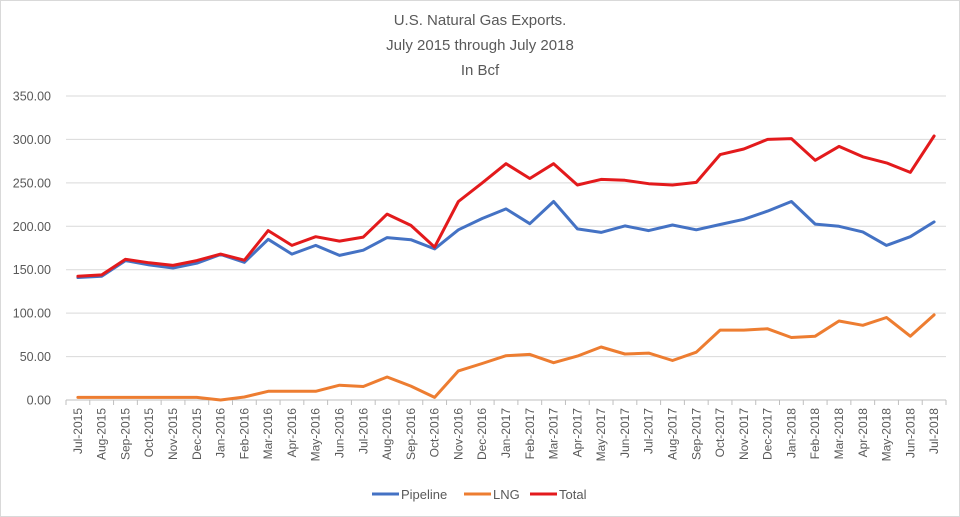 This screenshot has width=960, height=517. What do you see at coordinates (125, 434) in the screenshot?
I see `x-tick-label: Sep-2015` at bounding box center [125, 434].